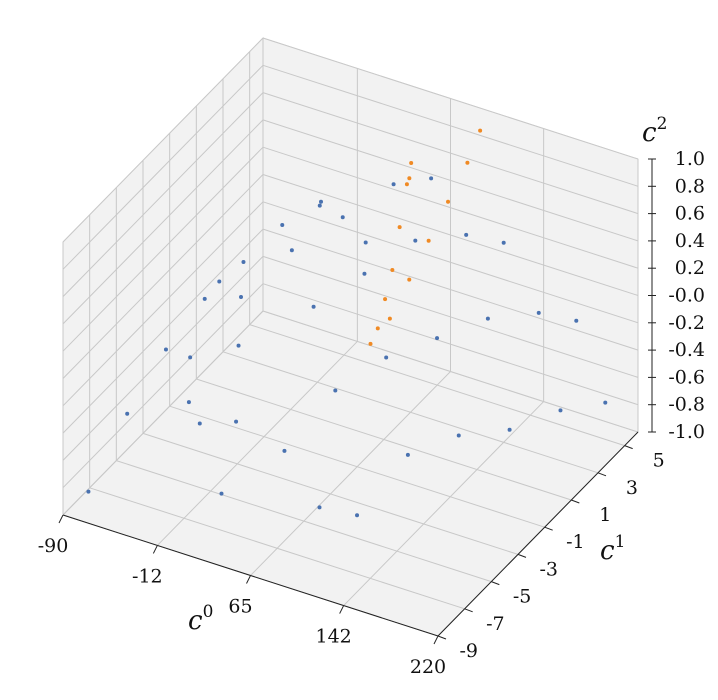 This screenshot has height=700, width=718. I want to click on axis-label-sup: 1, so click(620, 542).